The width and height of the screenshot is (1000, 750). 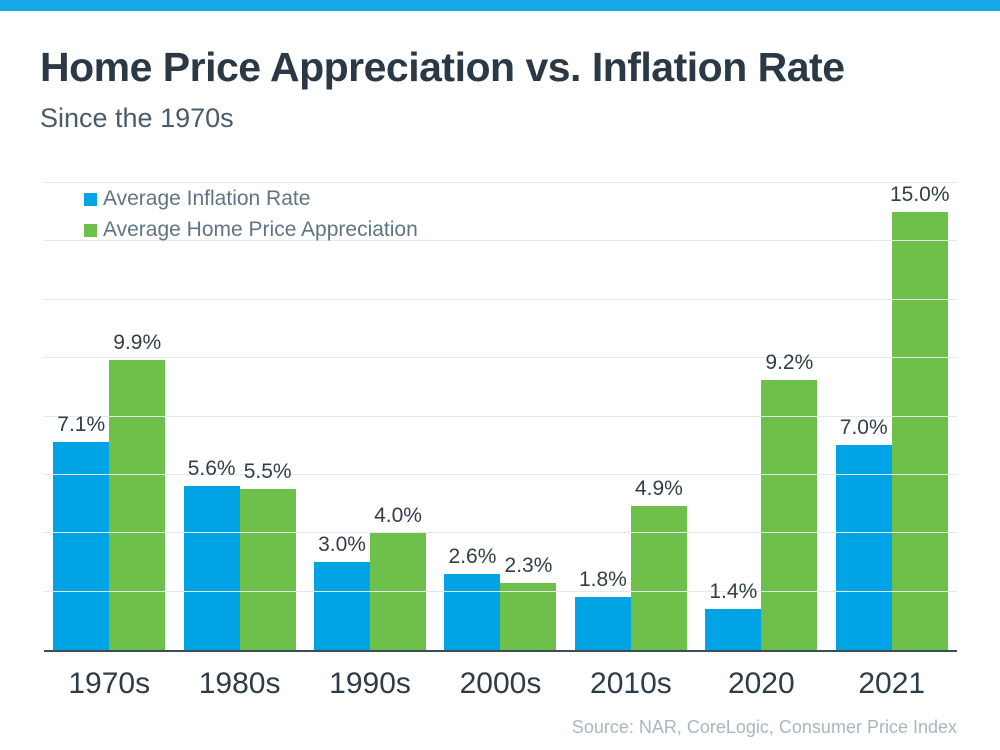 I want to click on average-inflation-rate-column-1970s: 7.1%, so click(x=81, y=416).